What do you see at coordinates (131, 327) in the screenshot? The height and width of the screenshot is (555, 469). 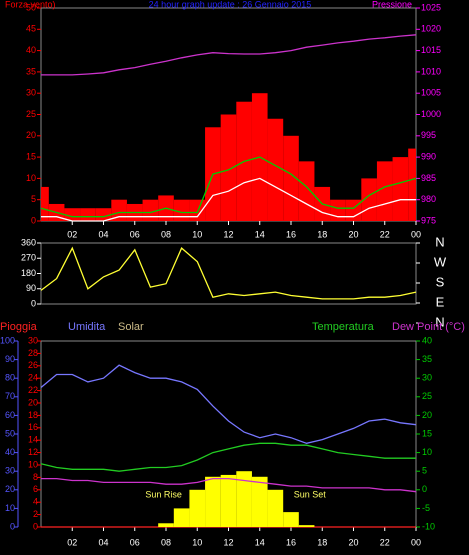 I see `legend-label: Solar` at bounding box center [131, 327].